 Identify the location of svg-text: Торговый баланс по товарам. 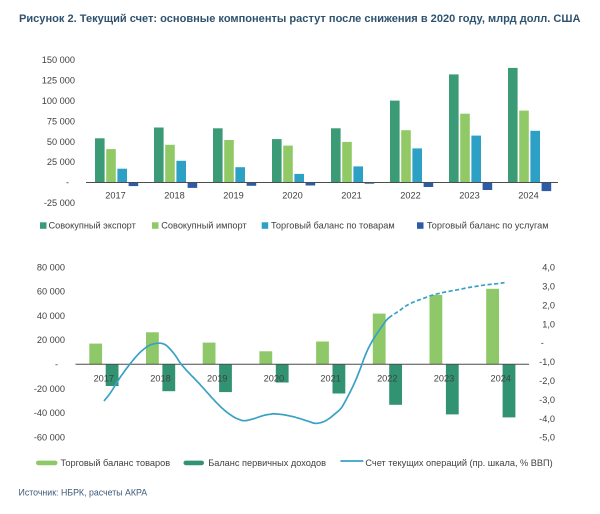
(333, 226).